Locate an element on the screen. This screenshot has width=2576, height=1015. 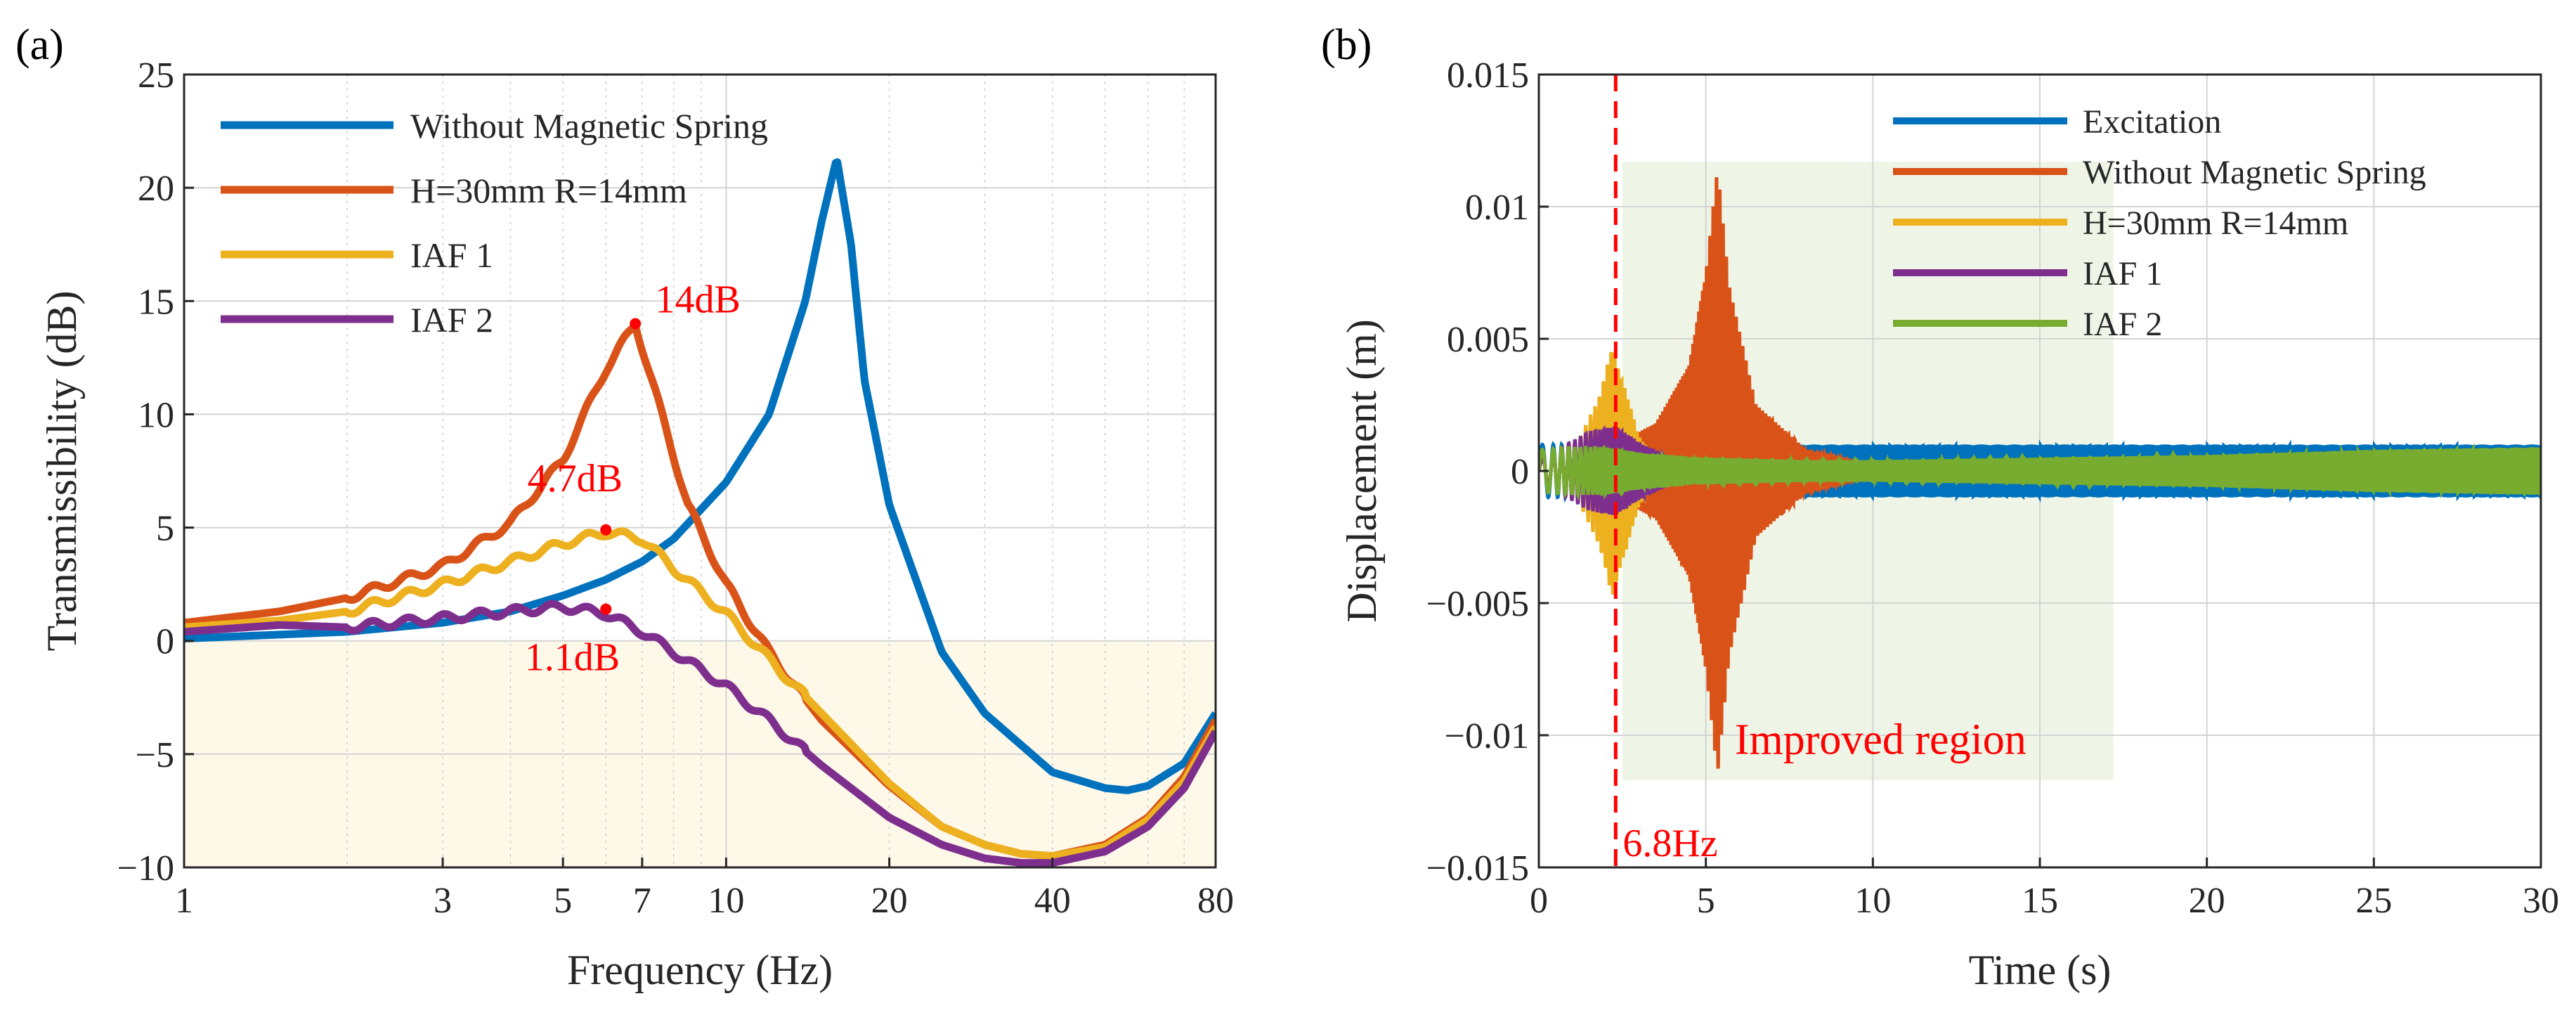
ytick-label-0-01: 0.01 is located at coordinates (1497, 208).